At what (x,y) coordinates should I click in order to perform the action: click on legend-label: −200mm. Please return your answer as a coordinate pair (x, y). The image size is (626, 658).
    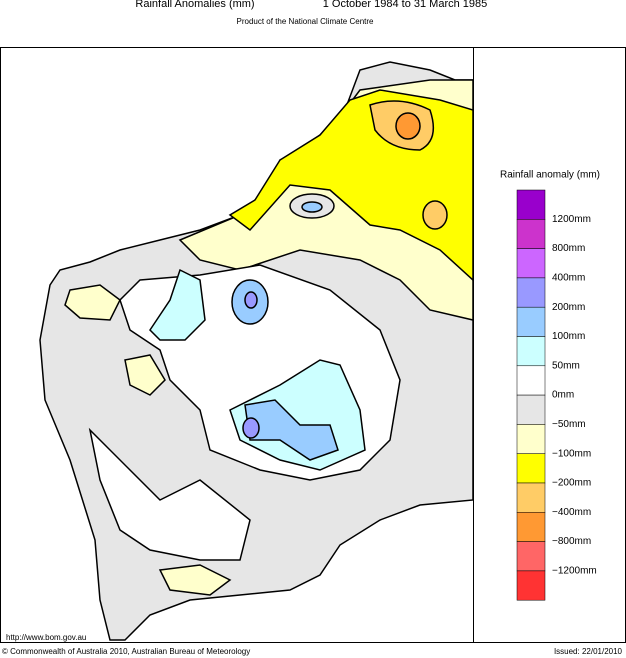
    Looking at the image, I should click on (571, 483).